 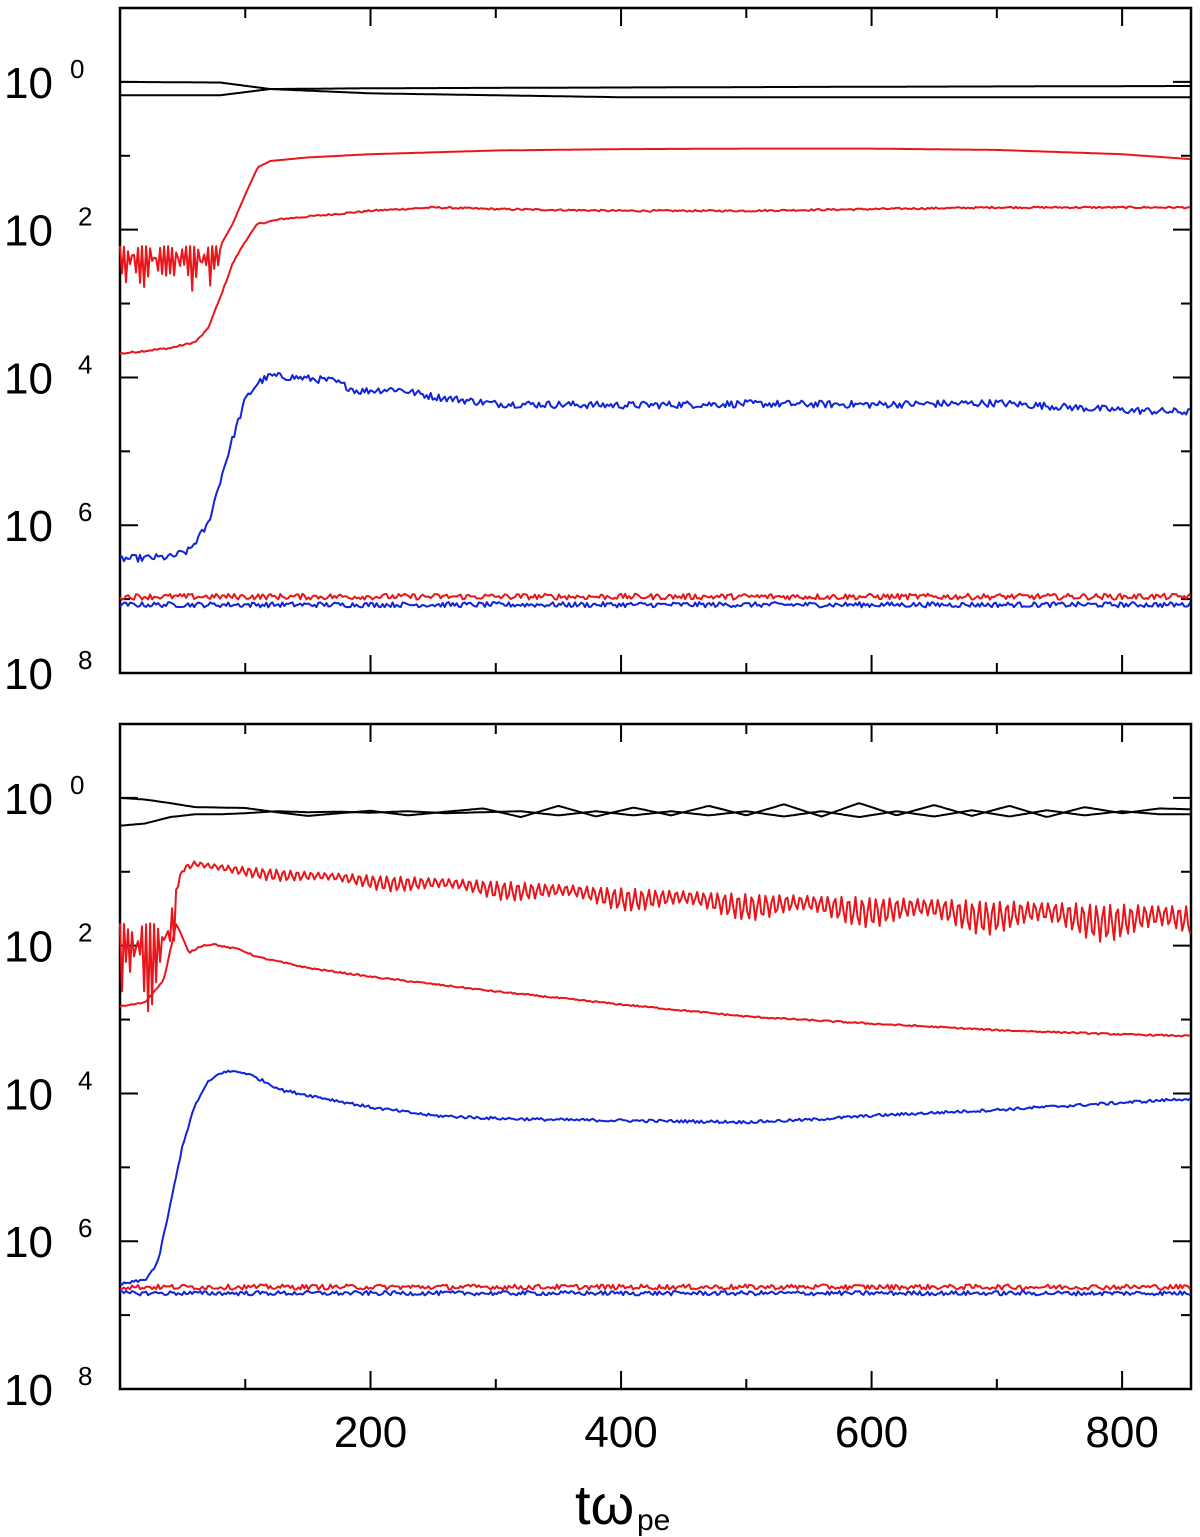 I want to click on x-tick-label: 400, so click(x=620, y=1432).